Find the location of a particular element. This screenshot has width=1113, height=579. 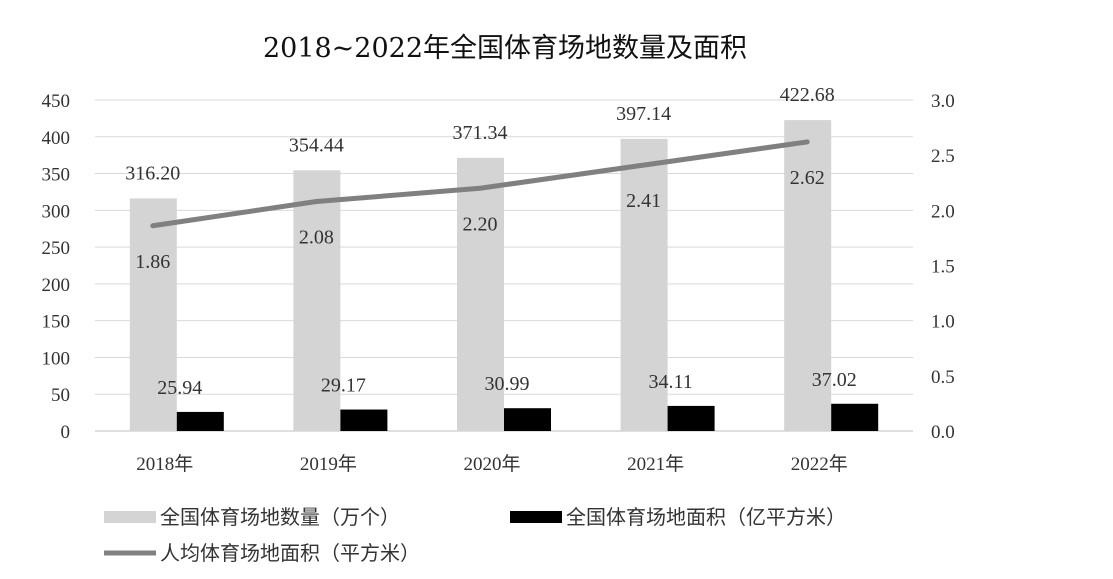

x-tick-label: 2020年 is located at coordinates (491, 464).